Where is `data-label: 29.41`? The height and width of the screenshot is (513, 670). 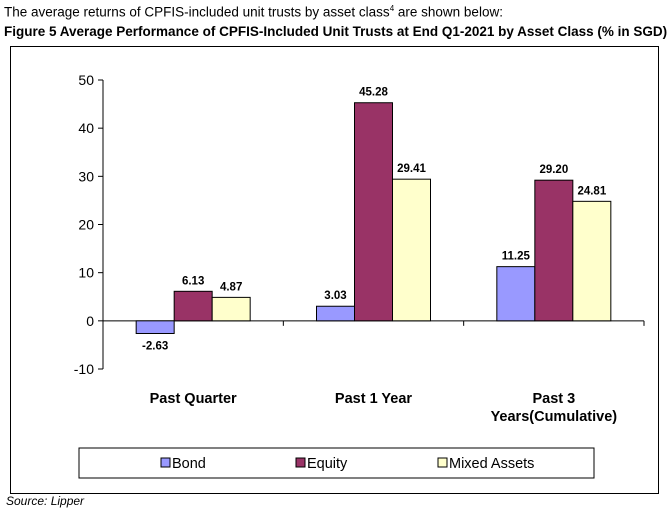 data-label: 29.41 is located at coordinates (411, 169).